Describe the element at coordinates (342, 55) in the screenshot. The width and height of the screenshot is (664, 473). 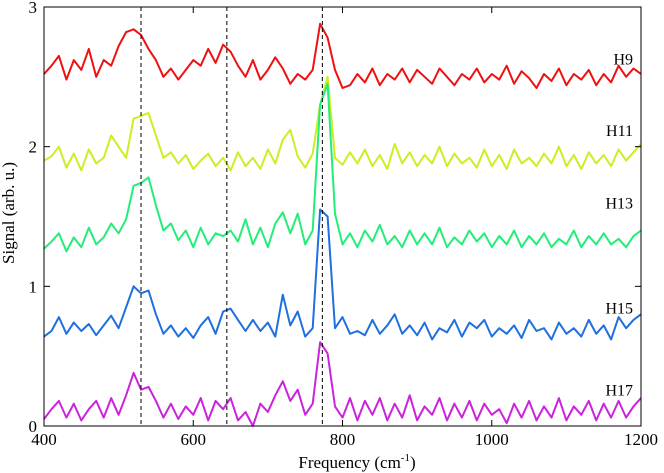
I see `series-line-h9` at that location.